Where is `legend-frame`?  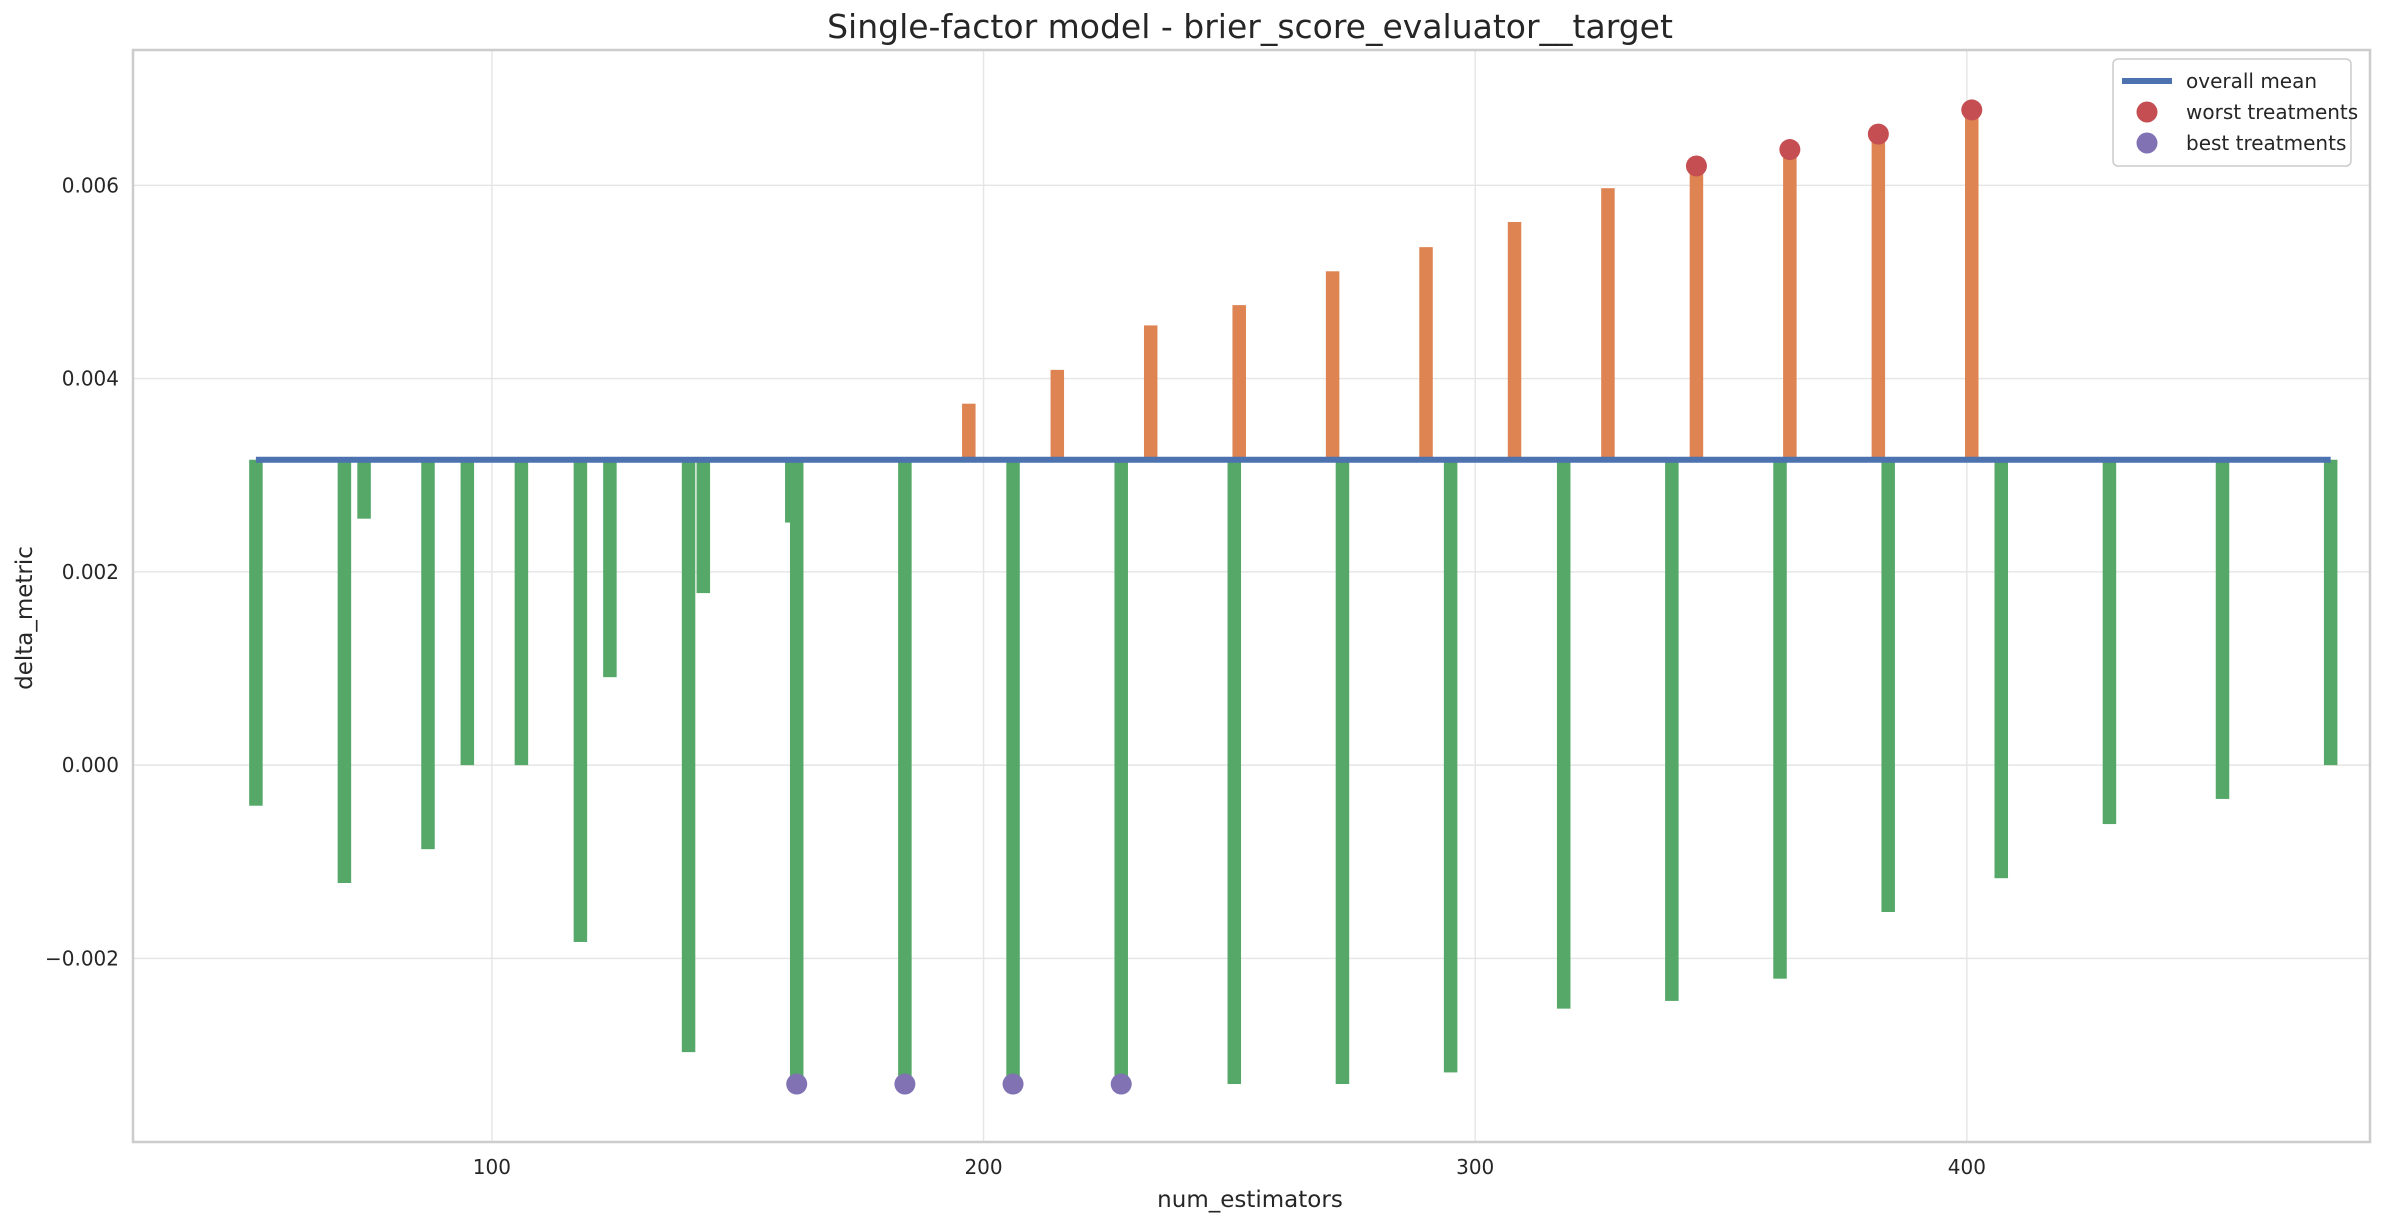
legend-frame is located at coordinates (2232, 112).